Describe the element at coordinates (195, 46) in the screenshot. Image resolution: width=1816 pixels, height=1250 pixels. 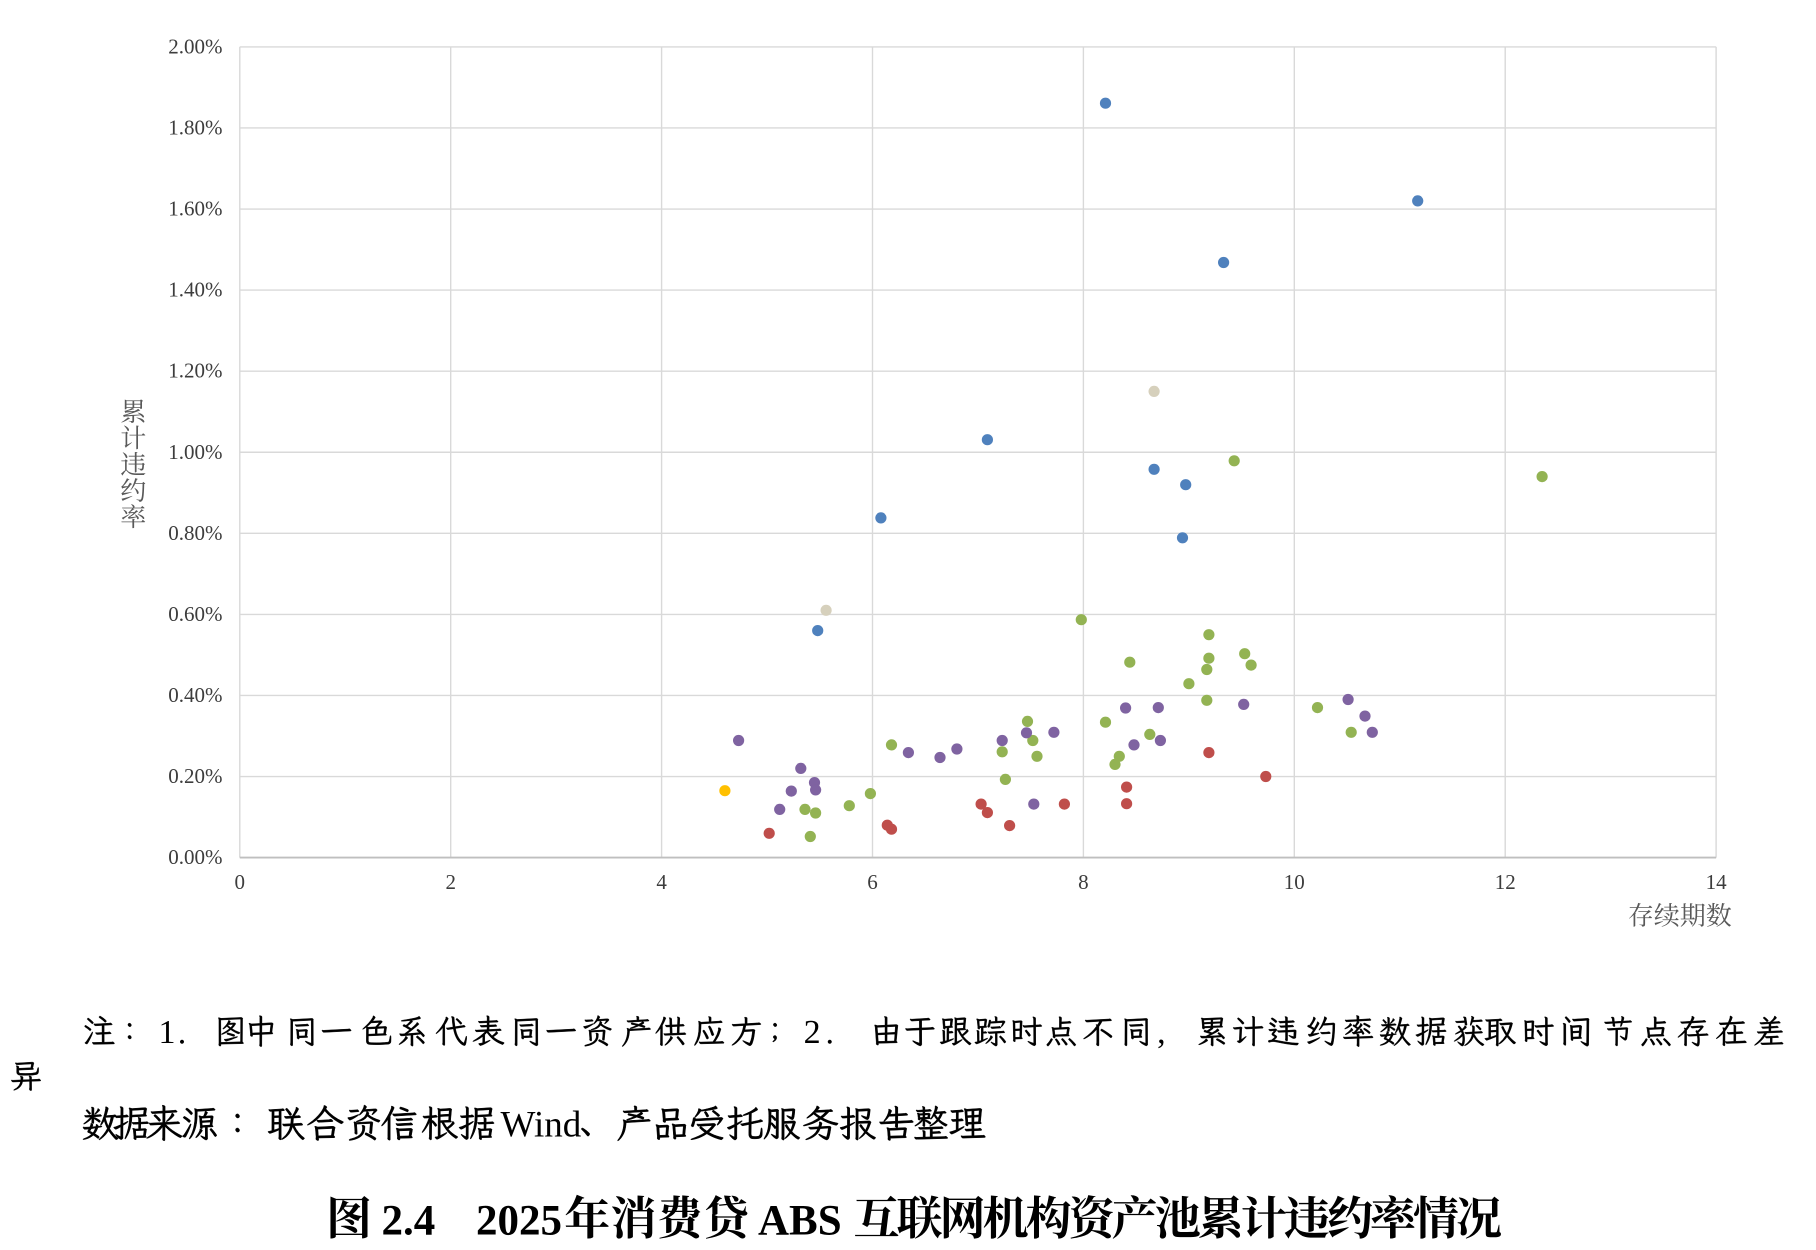
I see `svg-text: 2.00%` at that location.